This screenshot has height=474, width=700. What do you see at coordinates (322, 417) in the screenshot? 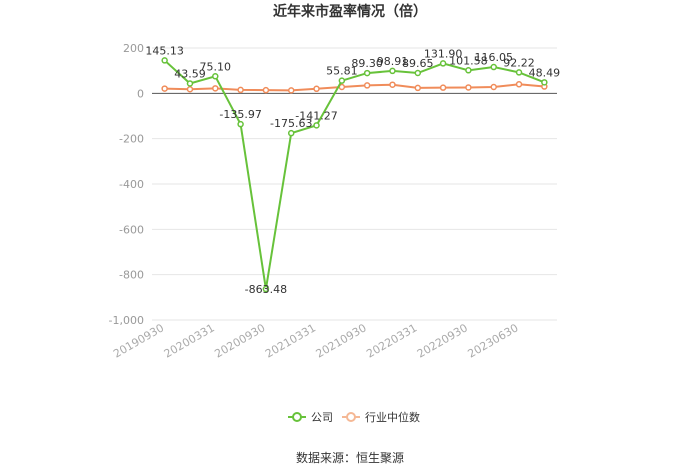
I see `legend-company-label: 公司` at bounding box center [322, 417].